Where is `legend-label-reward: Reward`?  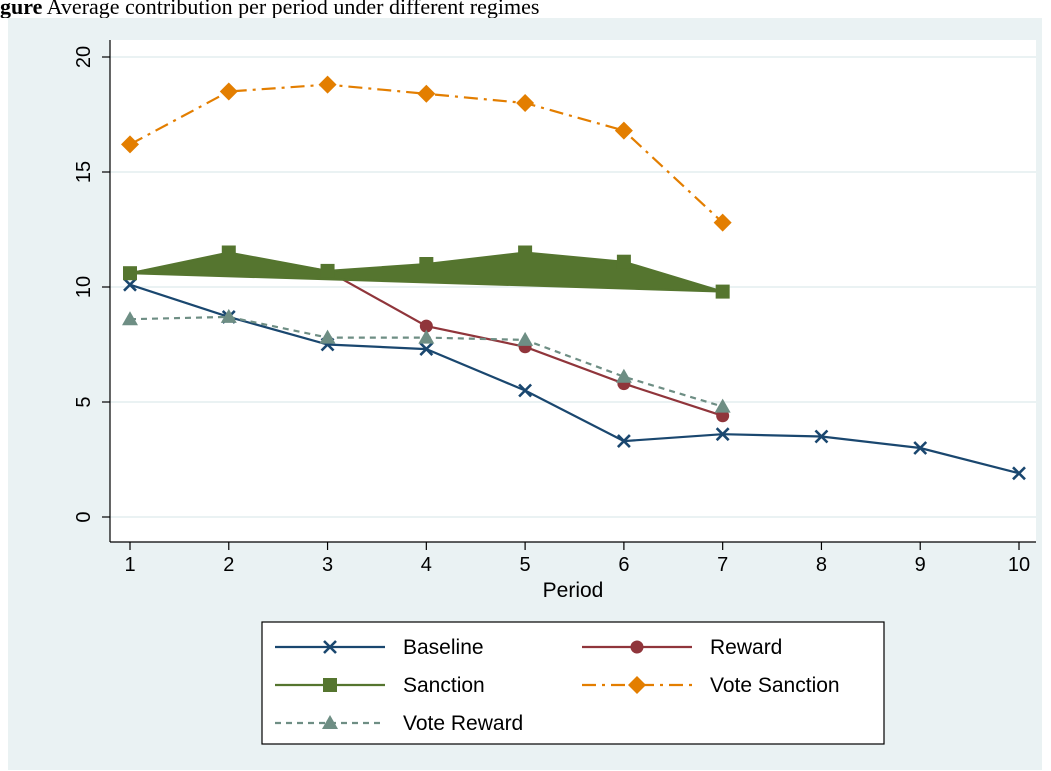 legend-label-reward: Reward is located at coordinates (746, 647).